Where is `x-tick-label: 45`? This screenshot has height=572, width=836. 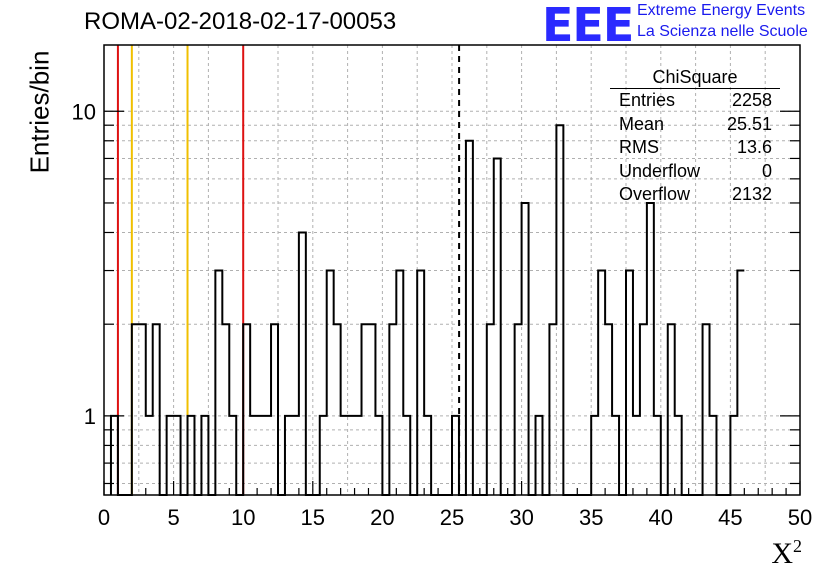
x-tick-label: 45 is located at coordinates (730, 517).